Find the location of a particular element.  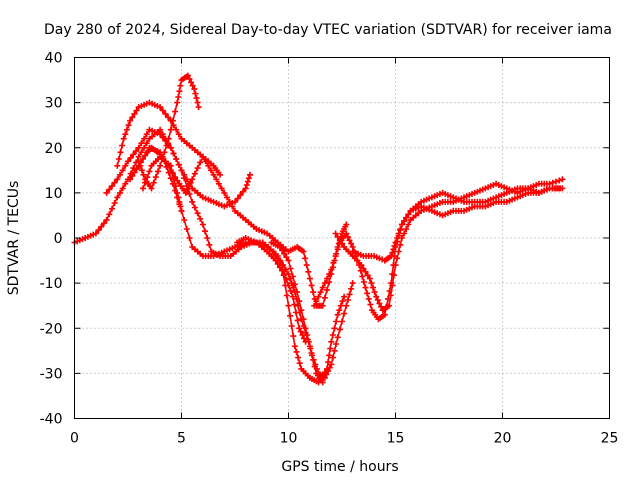

series-line is located at coordinates (448, 245).